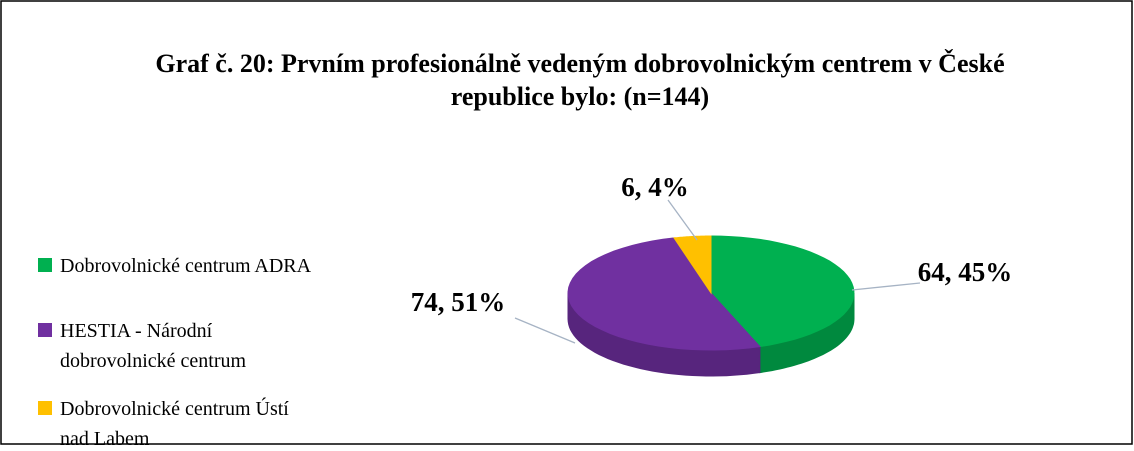 This screenshot has height=451, width=1134. What do you see at coordinates (458, 302) in the screenshot?
I see `data-label: 74, 51%` at bounding box center [458, 302].